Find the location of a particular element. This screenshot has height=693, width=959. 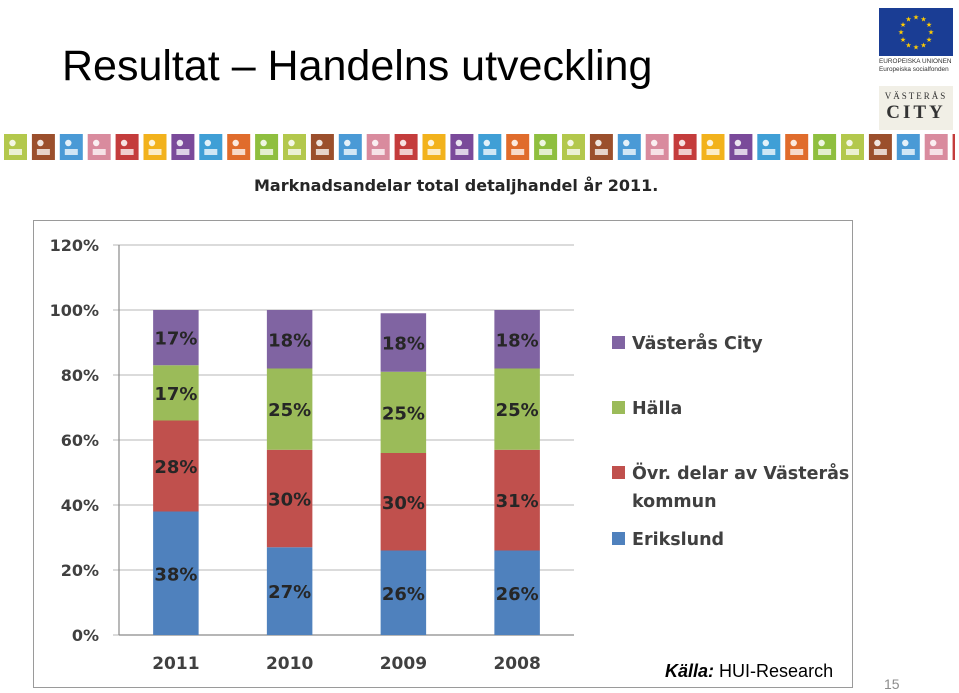

eu-stars-icon: ★★★★★★★★★ ★ ★★ is located at coordinates (916, 33).